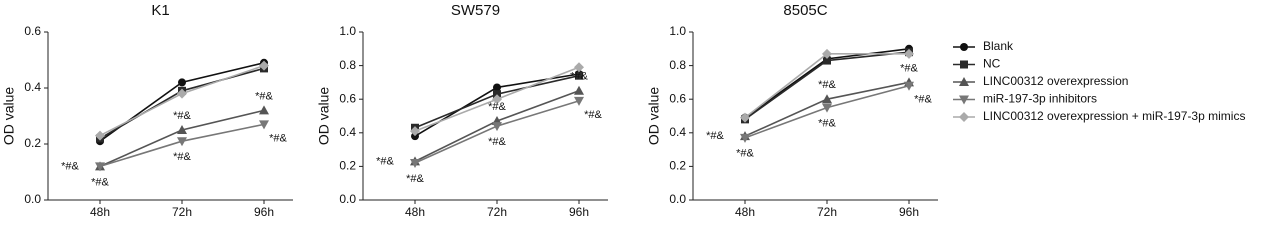  What do you see at coordinates (992, 64) in the screenshot?
I see `legend-label: NC` at bounding box center [992, 64].